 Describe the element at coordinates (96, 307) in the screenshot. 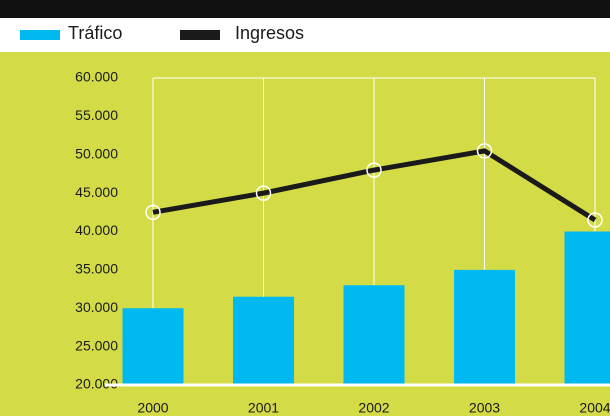

I see `y-tick-label: 30.000` at that location.